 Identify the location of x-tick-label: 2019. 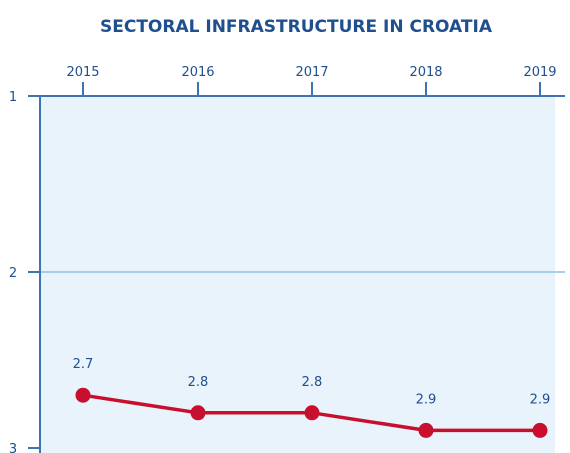
(539, 72).